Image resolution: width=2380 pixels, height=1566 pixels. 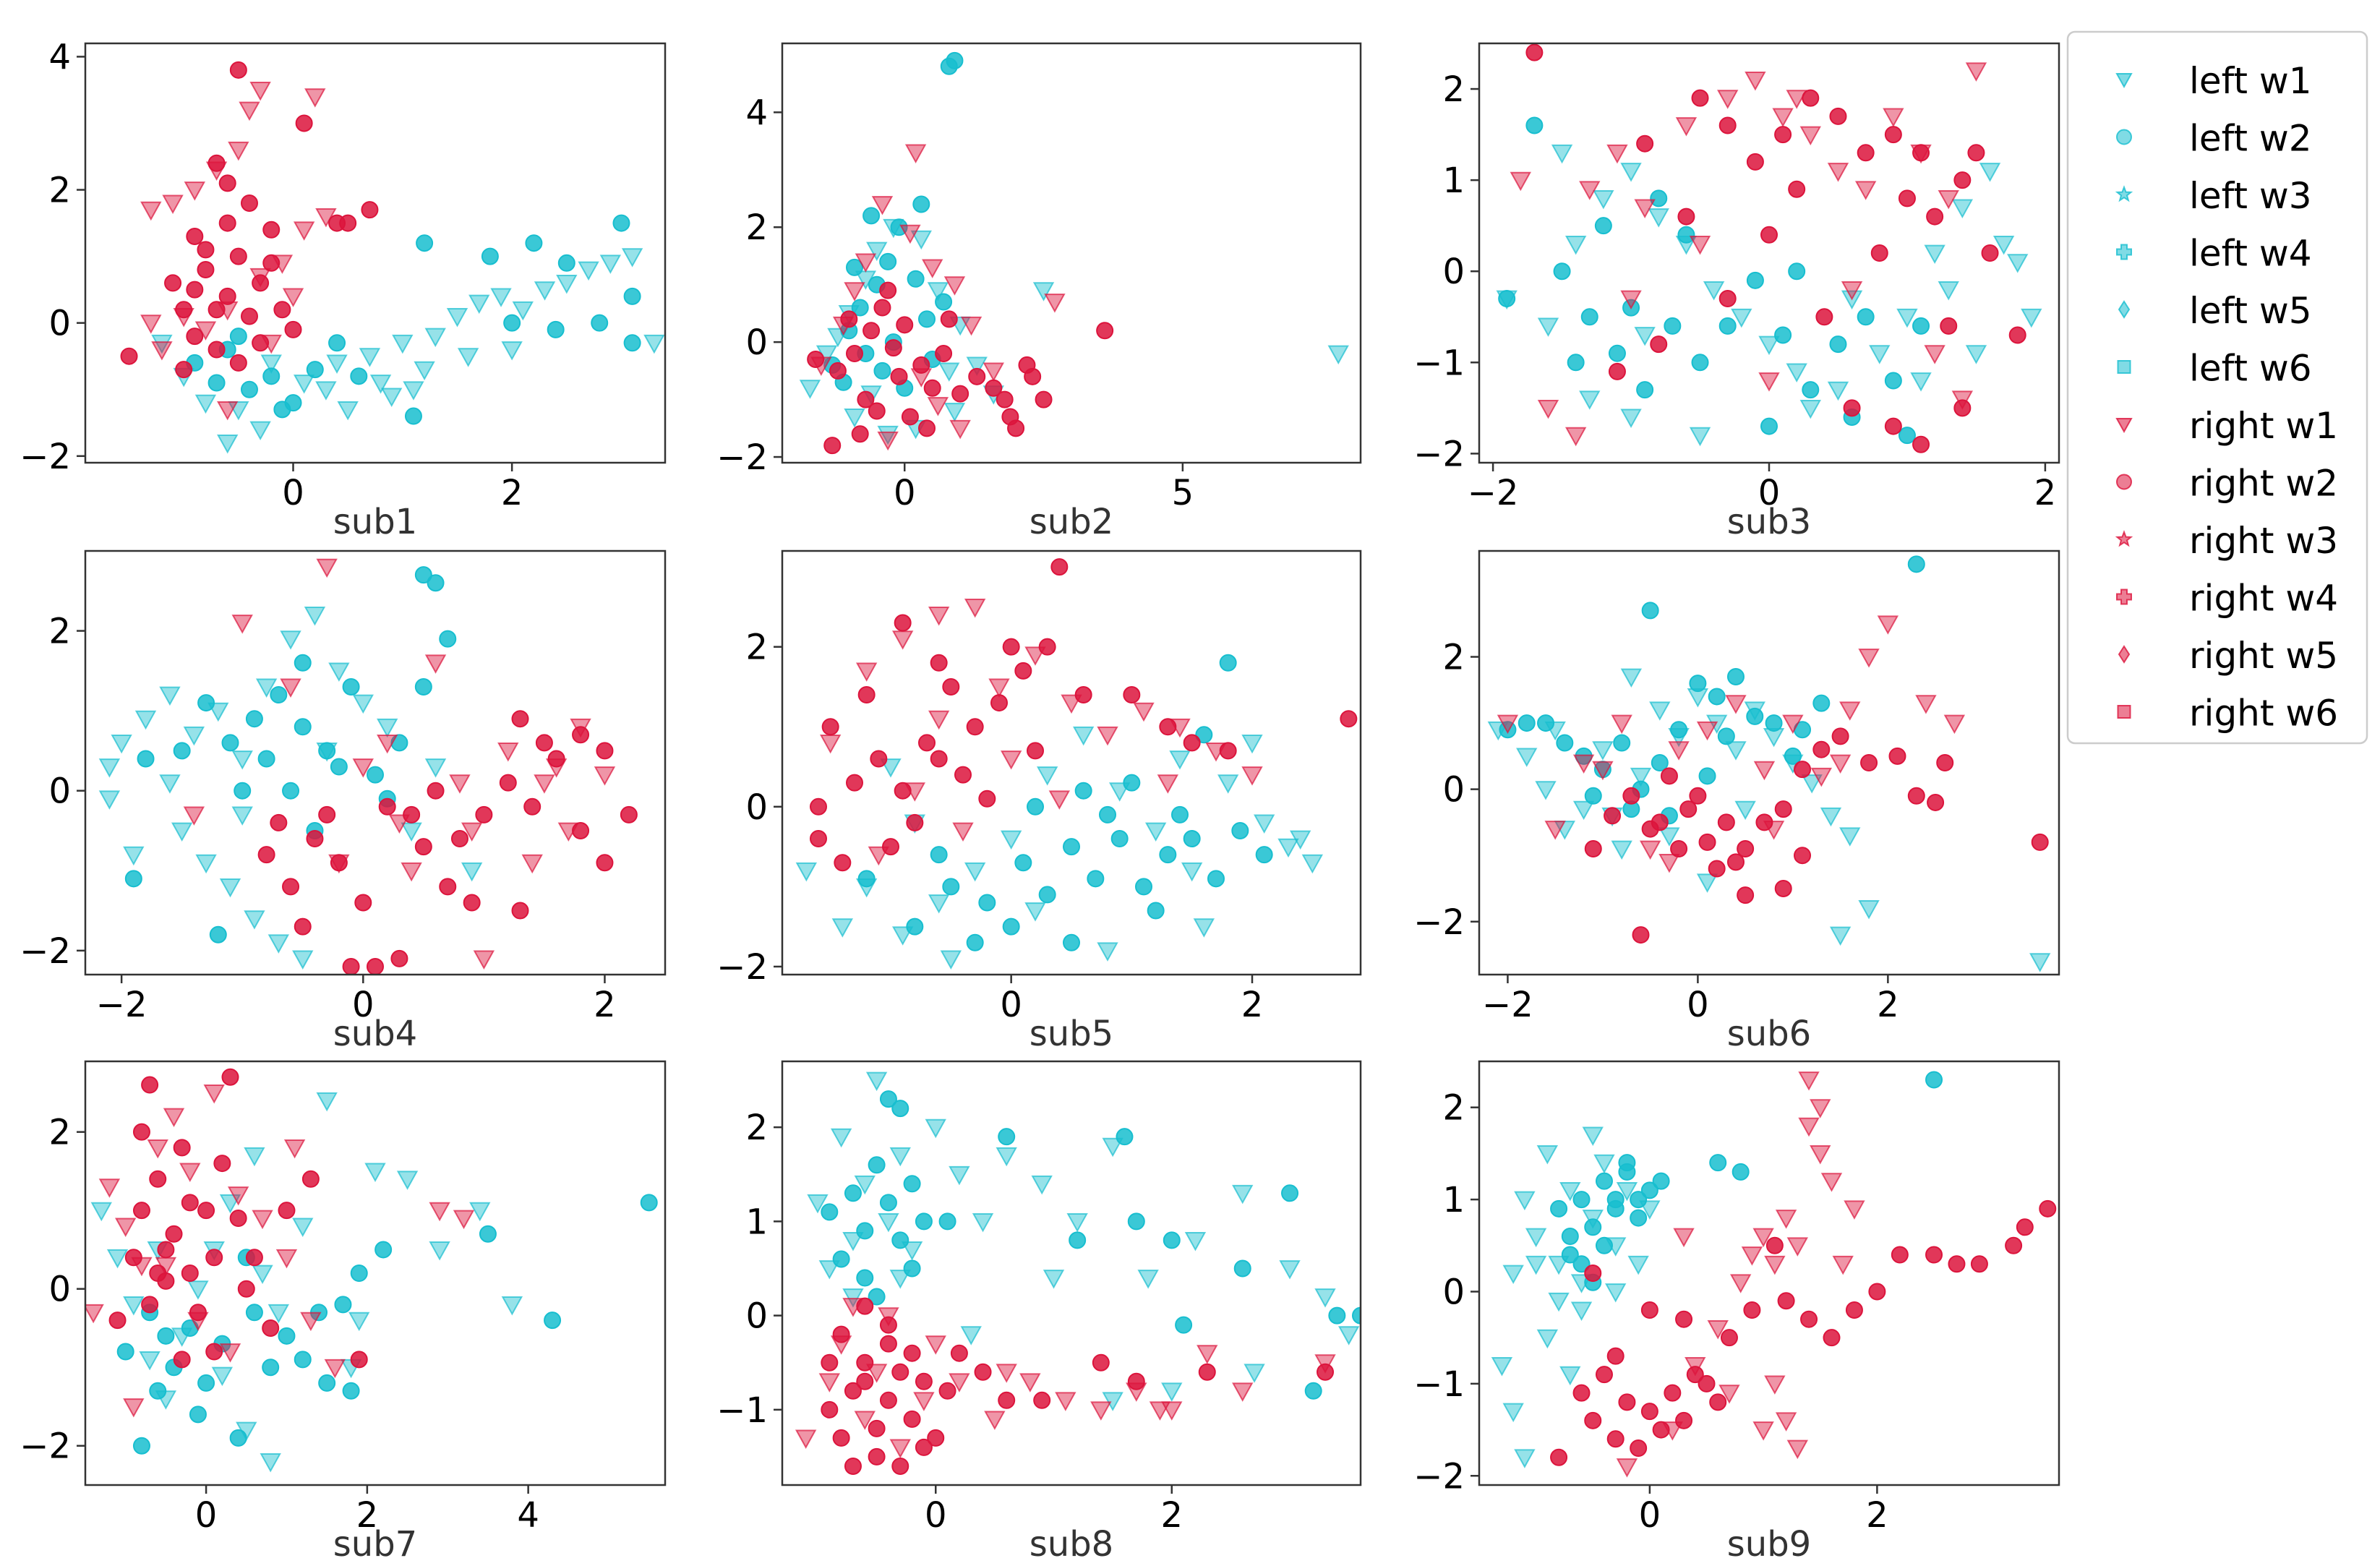 What do you see at coordinates (1453, 272) in the screenshot?
I see `y-tick-label: 0` at bounding box center [1453, 272].